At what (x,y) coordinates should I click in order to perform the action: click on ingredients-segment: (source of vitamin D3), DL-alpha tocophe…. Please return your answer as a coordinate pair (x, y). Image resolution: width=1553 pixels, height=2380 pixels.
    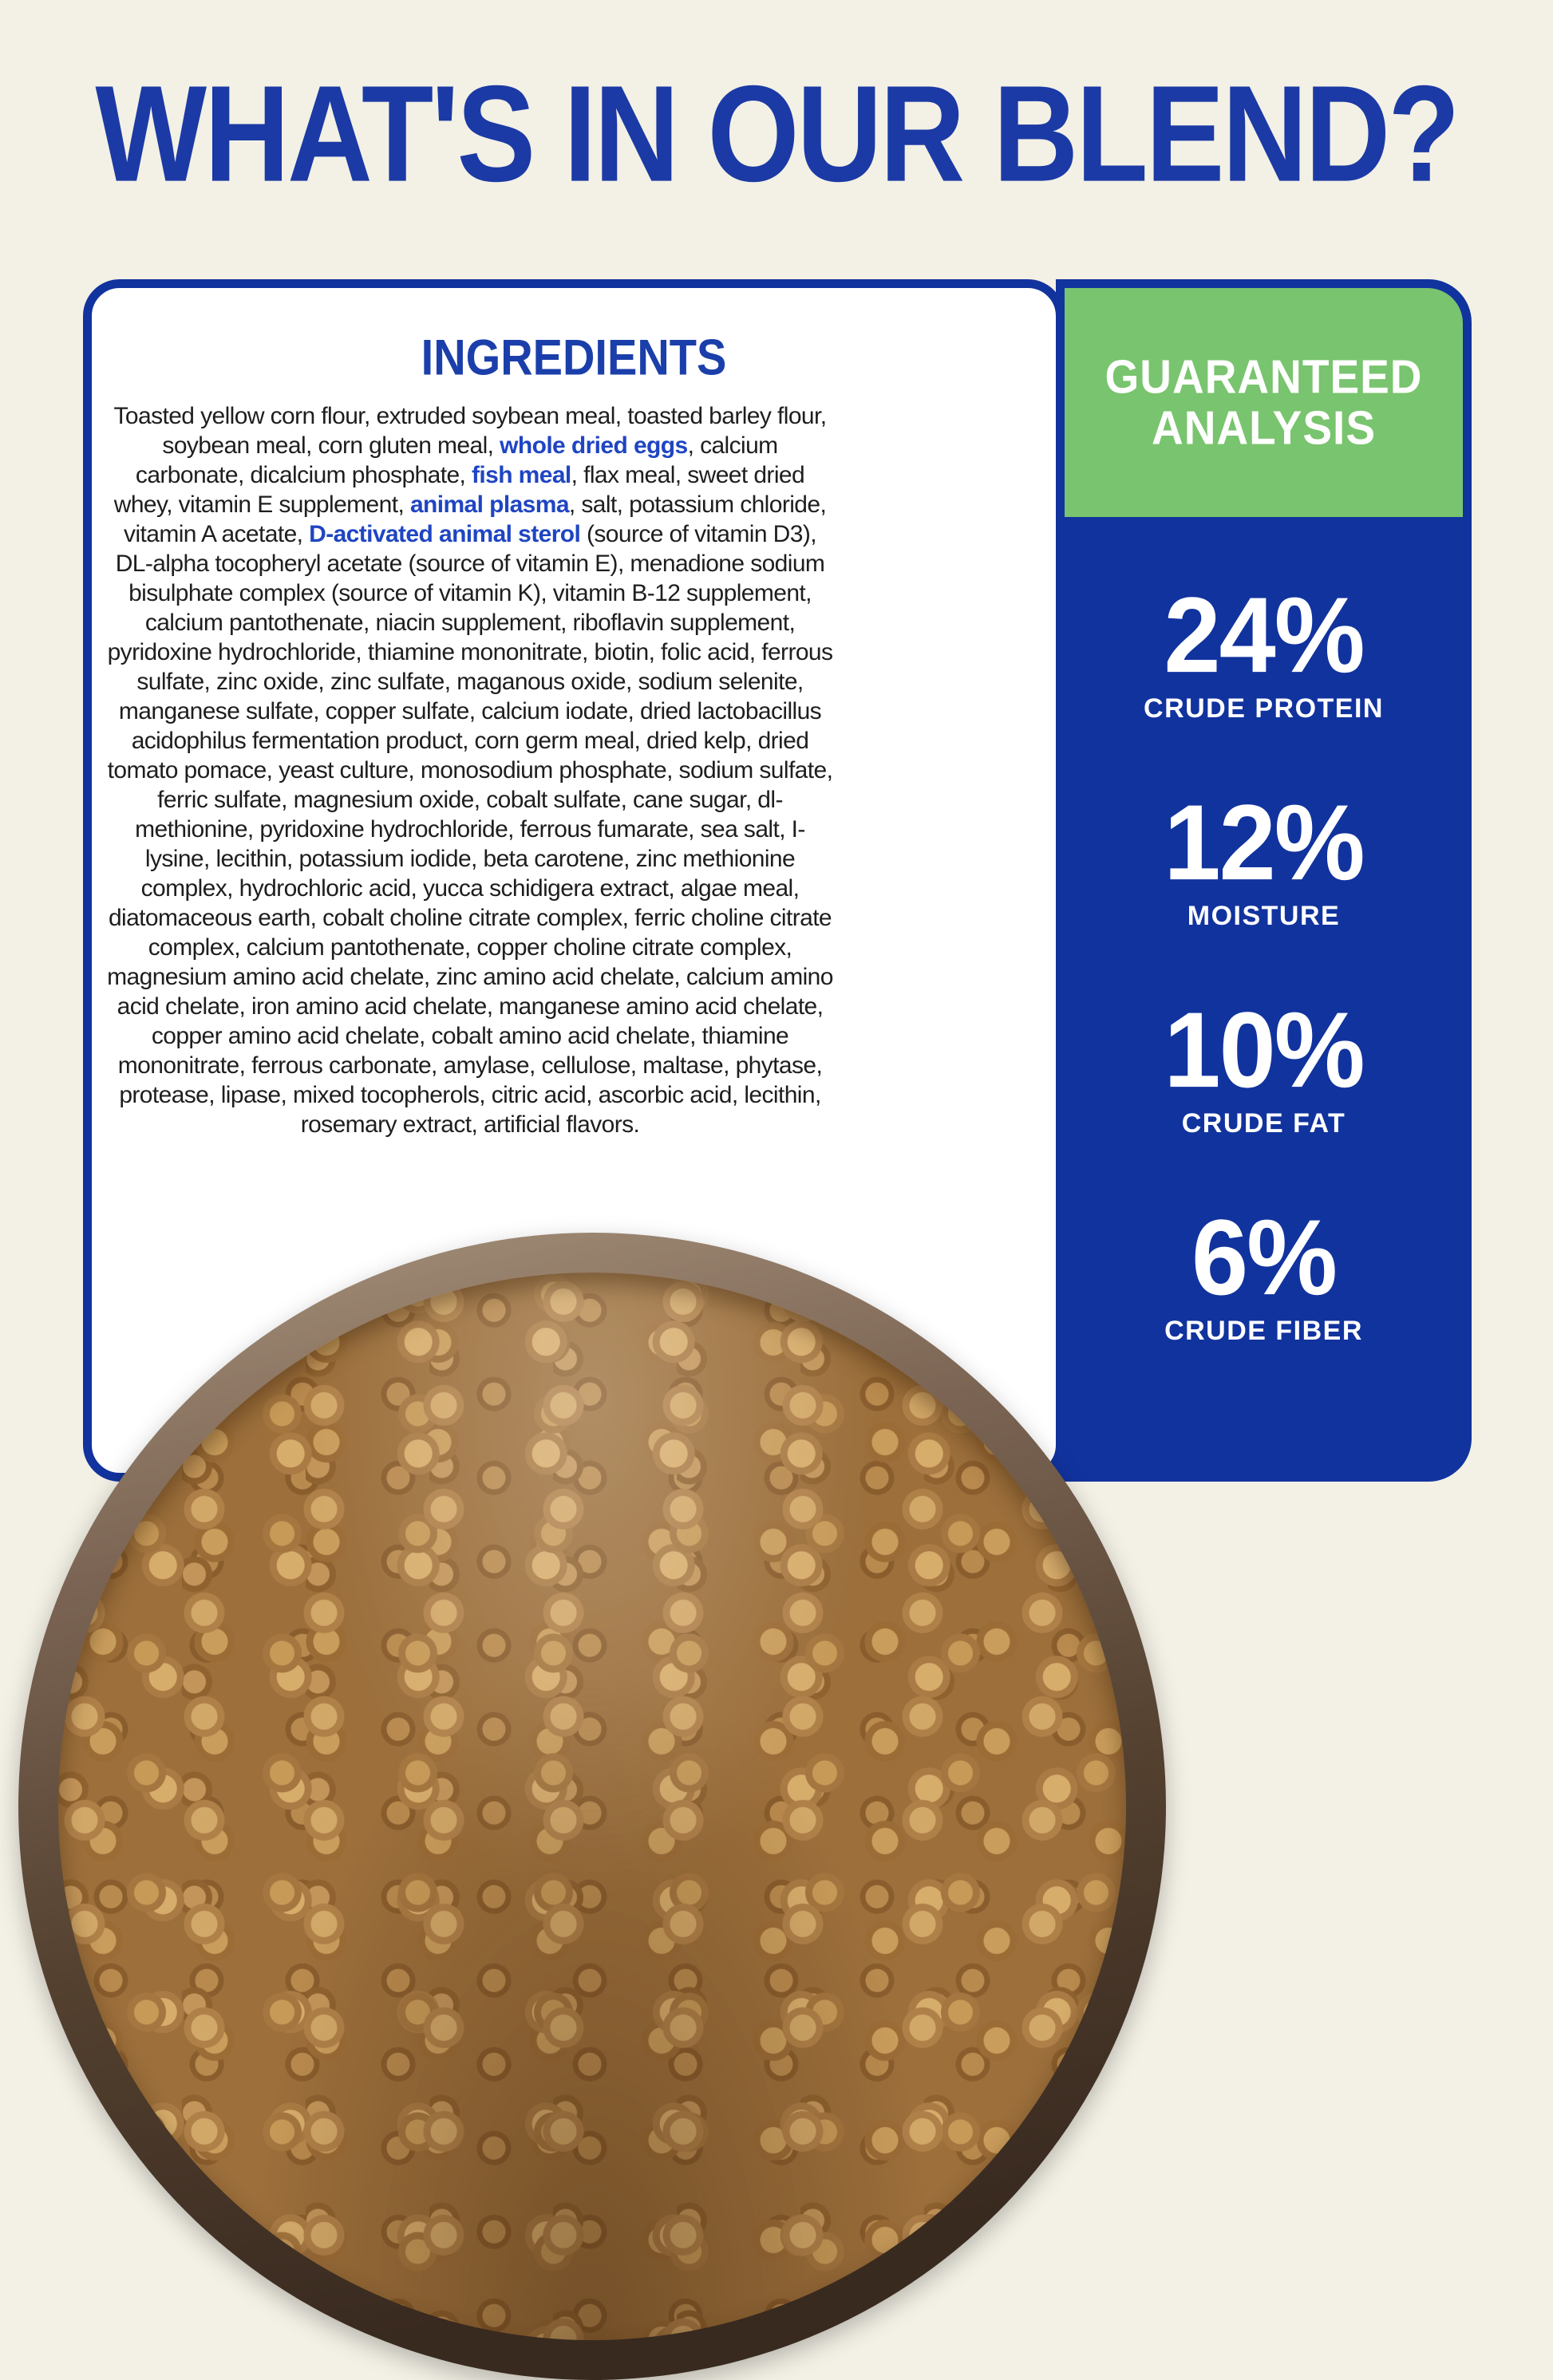
    Looking at the image, I should click on (470, 829).